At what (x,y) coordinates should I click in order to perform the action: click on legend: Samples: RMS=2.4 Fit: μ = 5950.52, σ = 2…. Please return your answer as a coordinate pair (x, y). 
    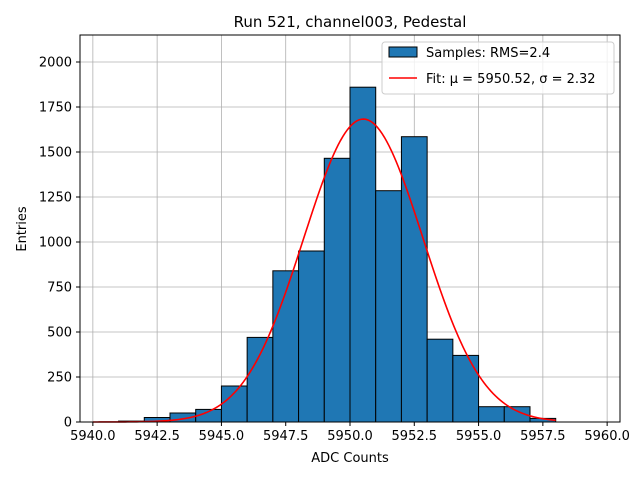
    Looking at the image, I should click on (498, 68).